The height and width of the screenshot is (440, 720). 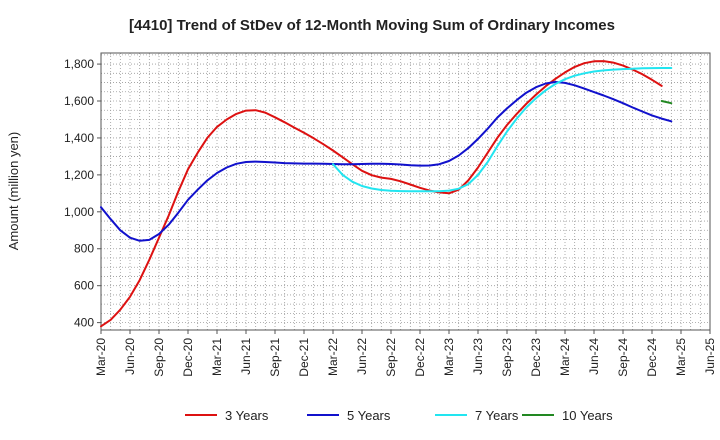 I want to click on legend: 3 Years 5 Years 7 Years 10 Years, so click(x=399, y=415).